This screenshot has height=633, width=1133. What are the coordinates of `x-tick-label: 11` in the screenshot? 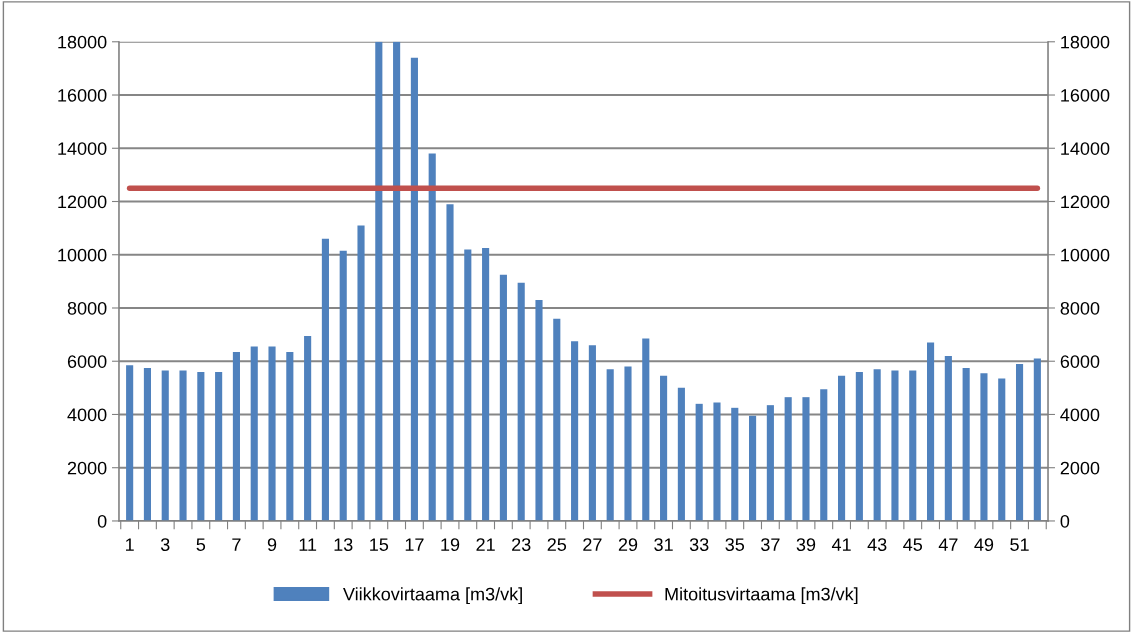 It's located at (308, 544).